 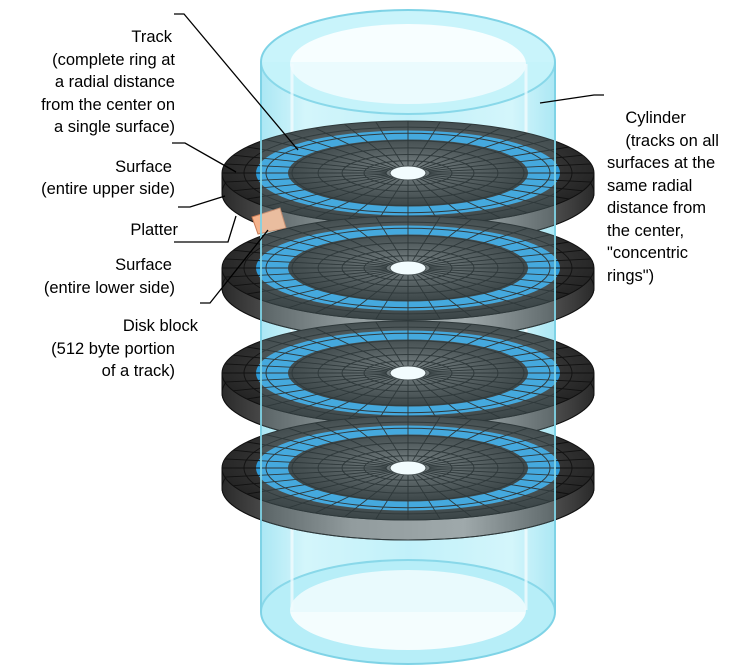 I want to click on disk-block-title: Disk block, so click(x=160, y=325).